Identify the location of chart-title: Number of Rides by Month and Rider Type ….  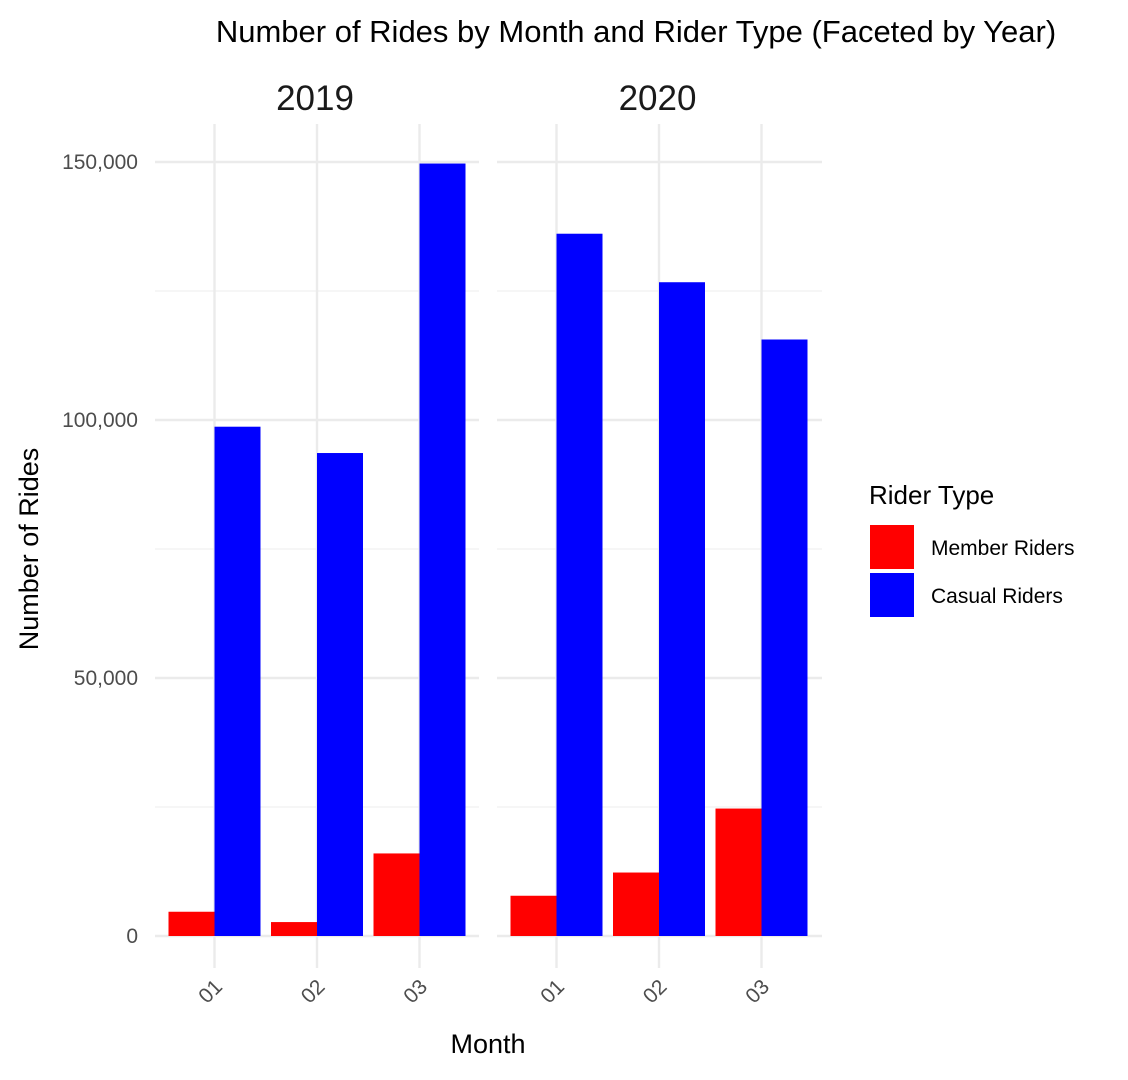
(636, 31).